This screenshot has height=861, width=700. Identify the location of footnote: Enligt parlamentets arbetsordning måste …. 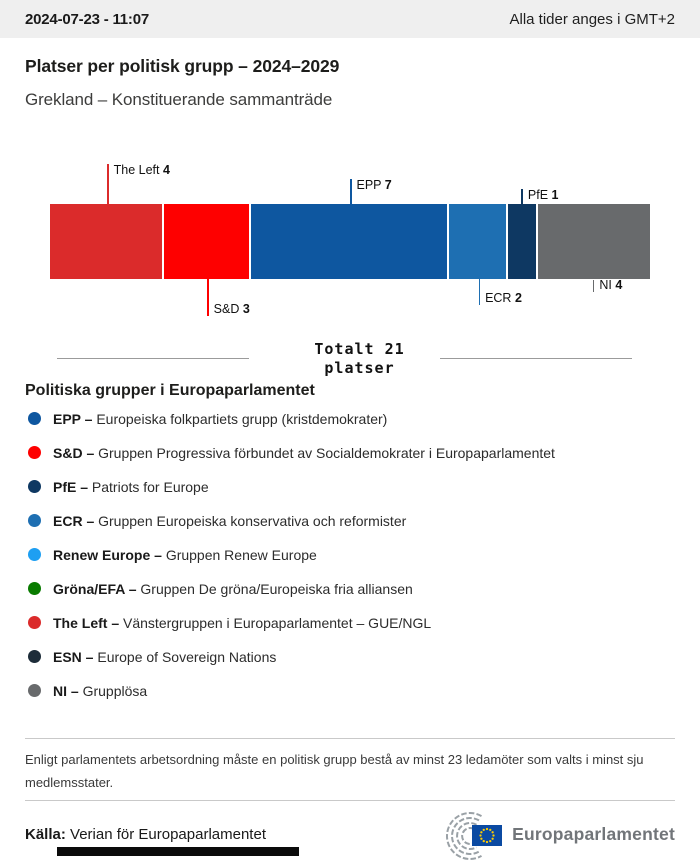
(334, 770).